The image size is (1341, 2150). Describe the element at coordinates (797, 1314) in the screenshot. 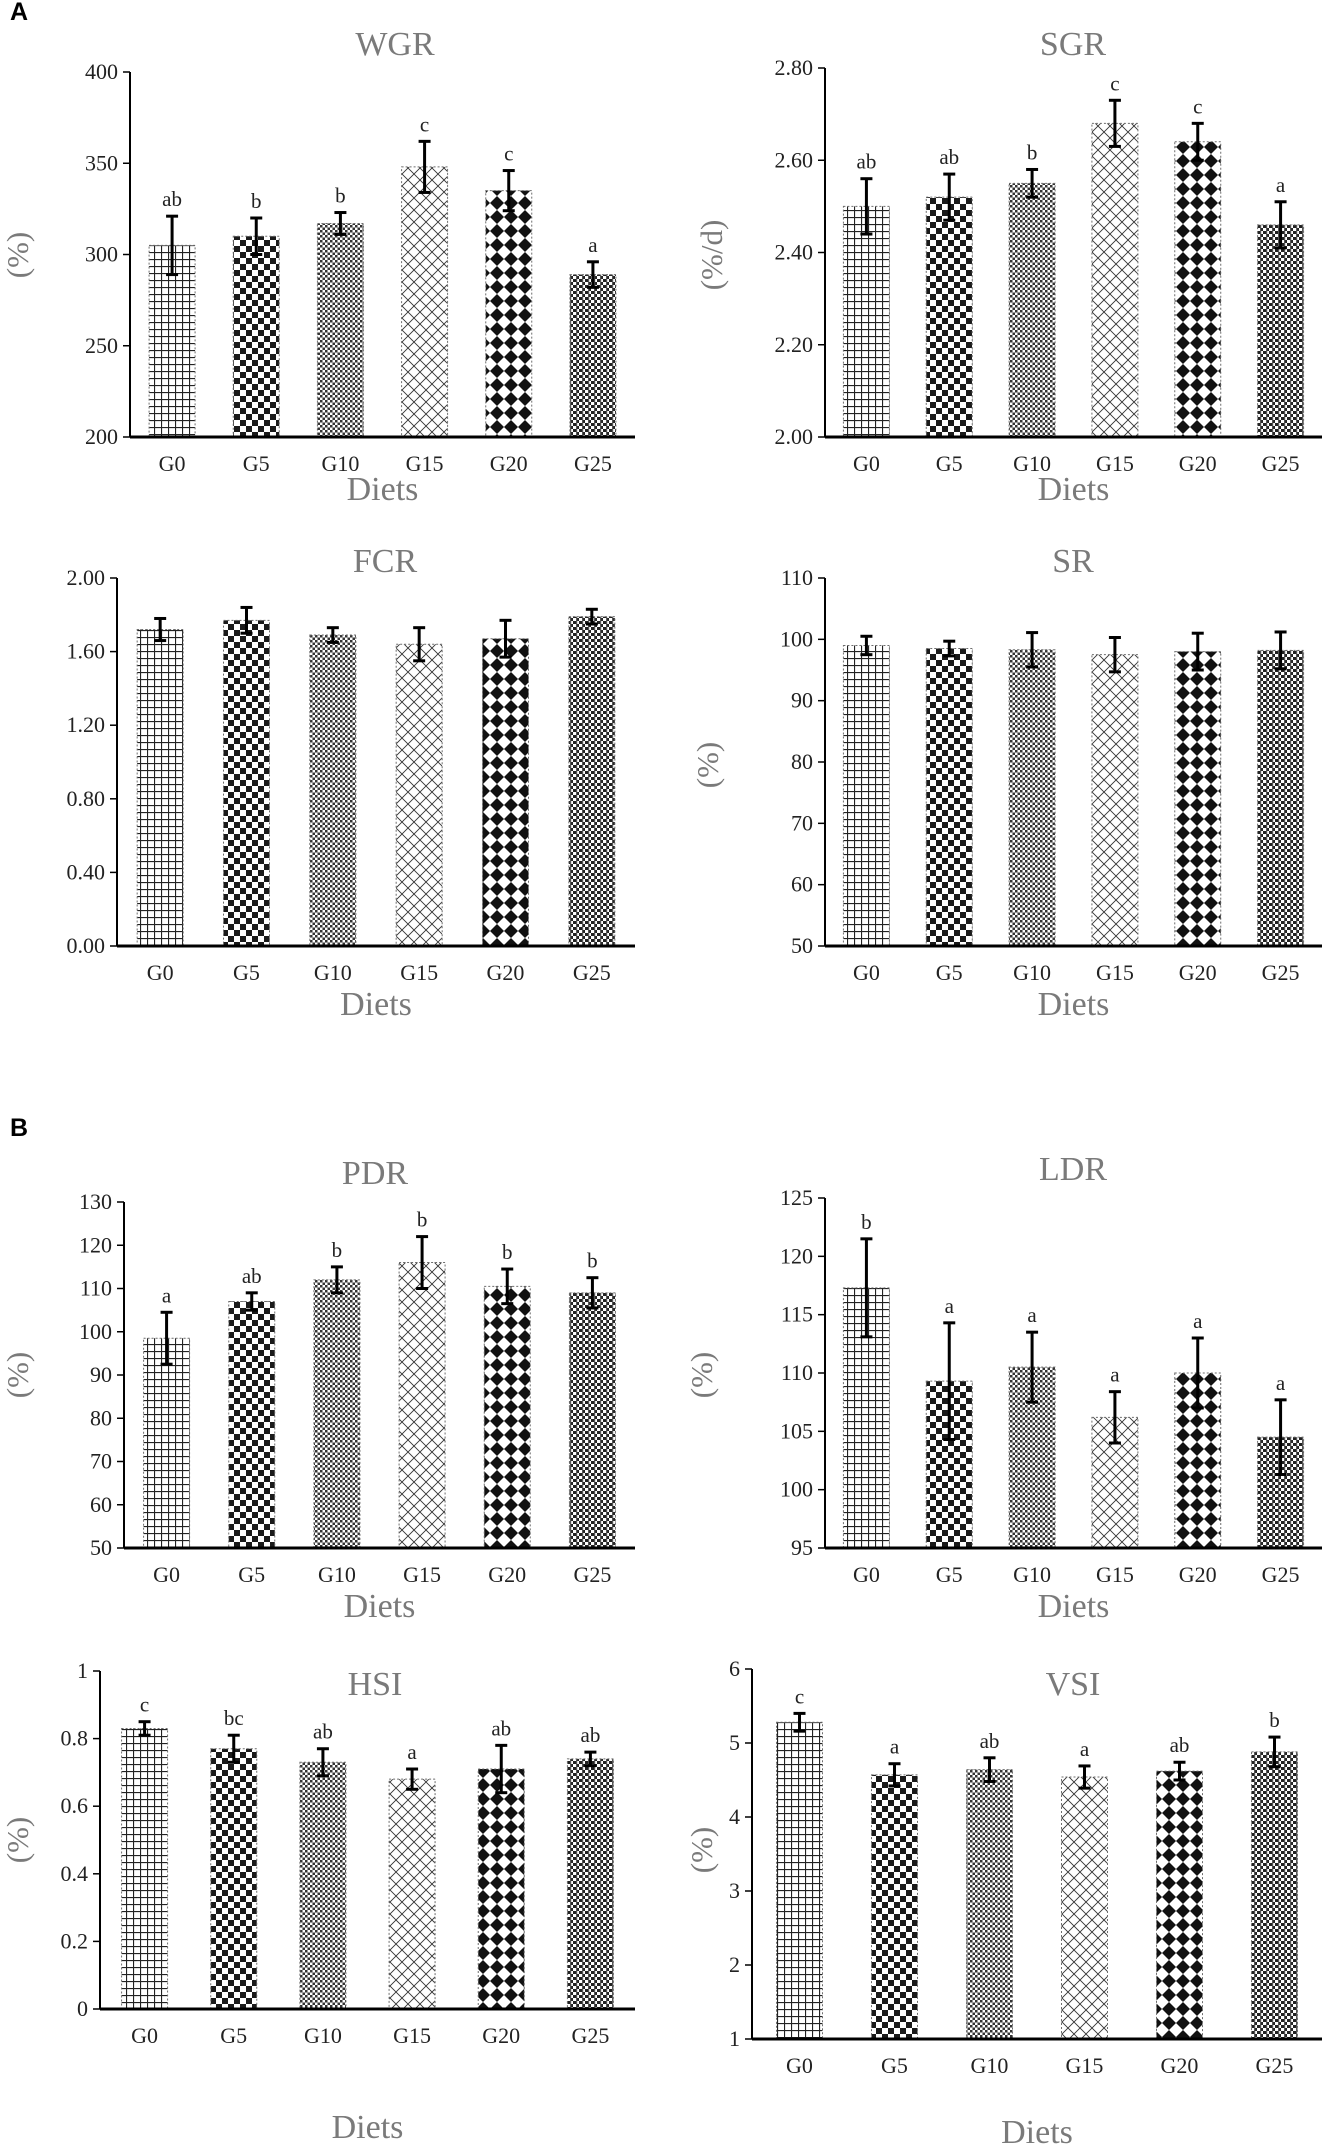

I see `y-tick-label: 115` at that location.